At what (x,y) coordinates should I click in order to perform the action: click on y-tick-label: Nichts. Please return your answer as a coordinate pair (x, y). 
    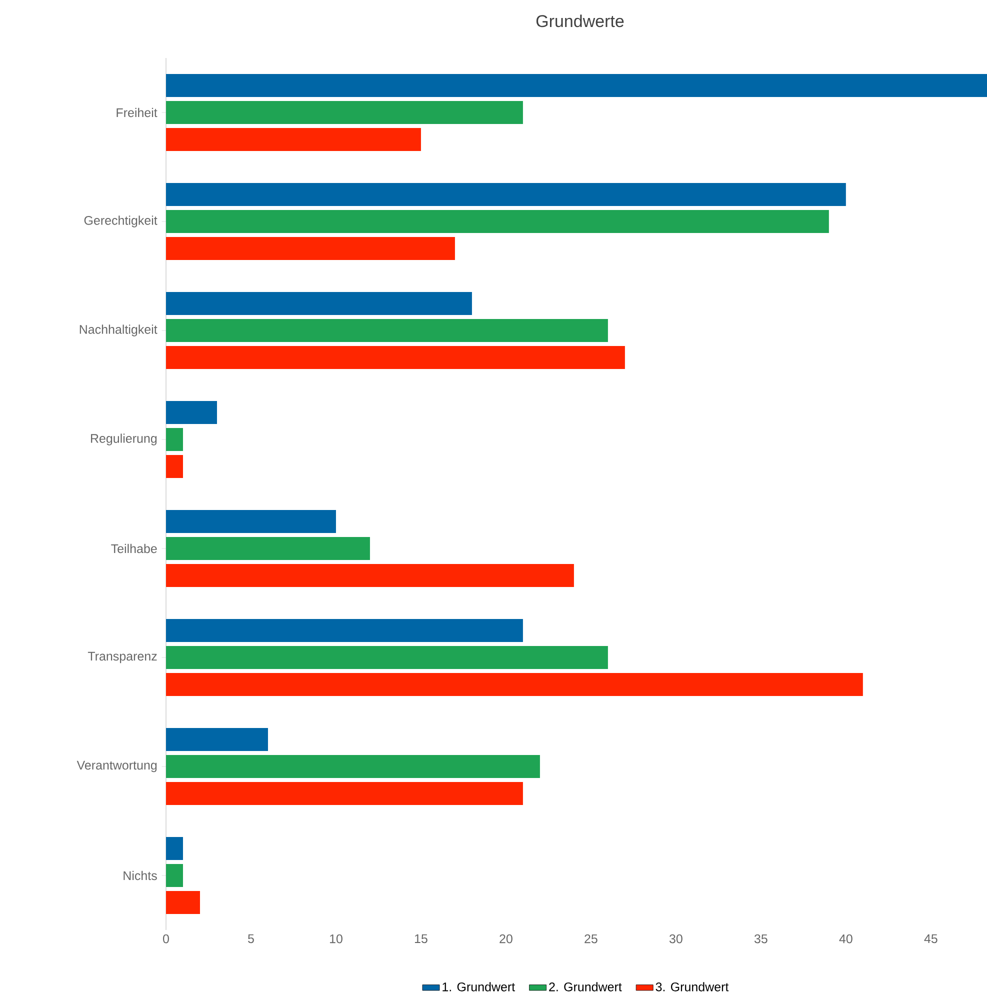
    Looking at the image, I should click on (140, 875).